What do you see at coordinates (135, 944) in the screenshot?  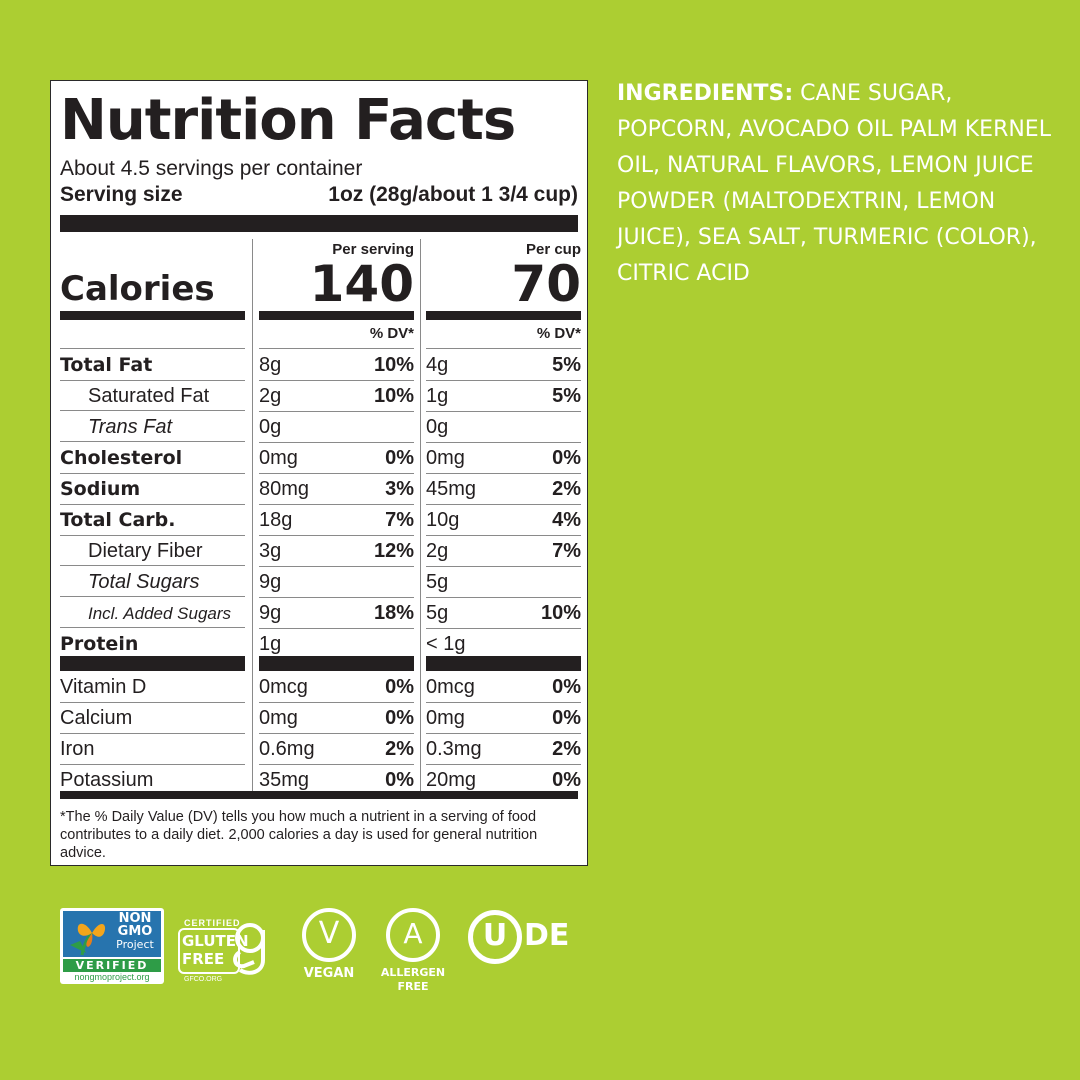 I see `nongmo-line3: Project` at bounding box center [135, 944].